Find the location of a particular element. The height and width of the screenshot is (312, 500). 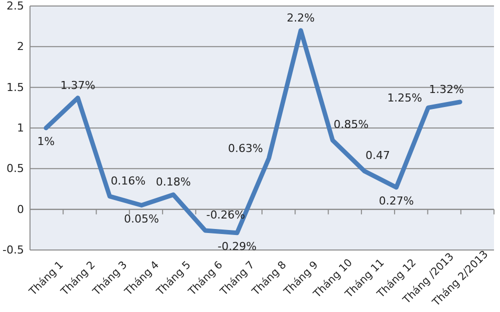

data-label: 1.32% is located at coordinates (446, 89).